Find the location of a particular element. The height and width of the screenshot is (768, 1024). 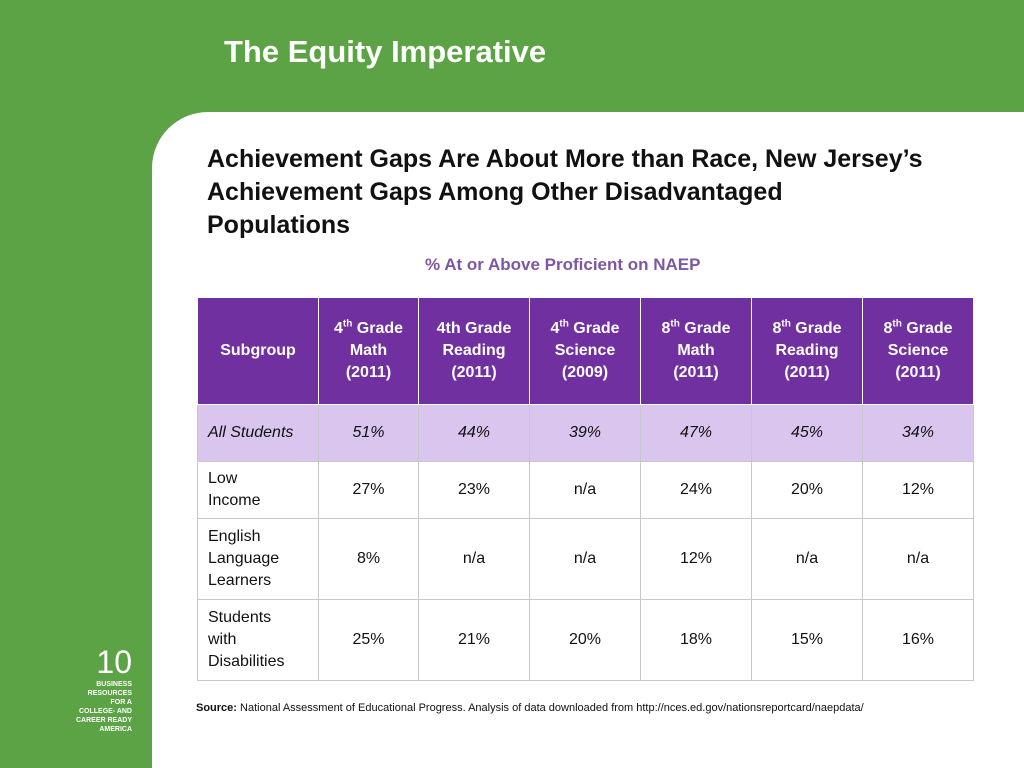

table-row-all-students: All Students 51% 44% 39% 47% 45% 34% is located at coordinates (585, 433).